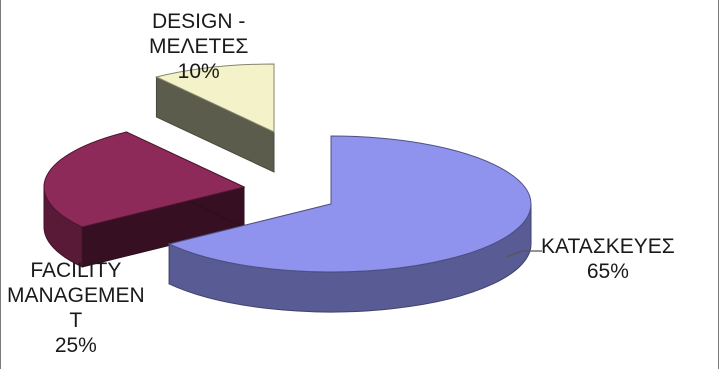  What do you see at coordinates (144, 179) in the screenshot?
I see `pie-slice-facility-management-top` at bounding box center [144, 179].